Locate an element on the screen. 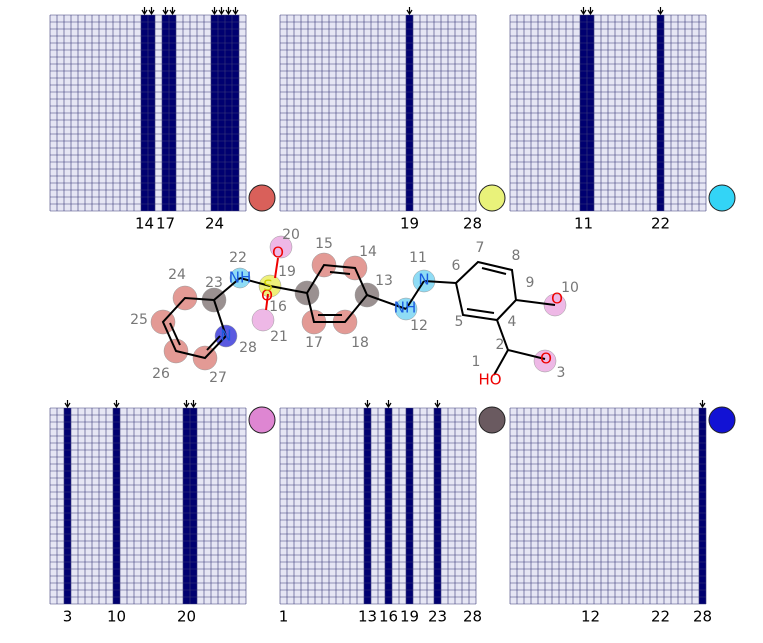 The height and width of the screenshot is (643, 763). heatmap-panel: 11 22 is located at coordinates (622, 120).